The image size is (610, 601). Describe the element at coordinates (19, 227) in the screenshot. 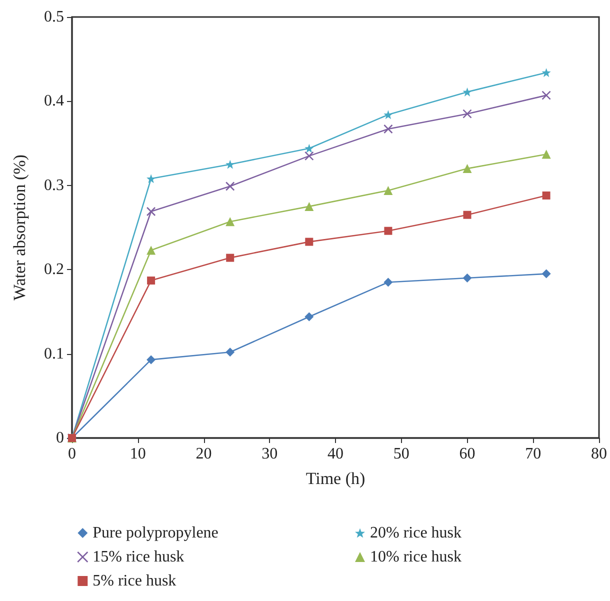

I see `y-axis-title: Water absorption (%)` at that location.